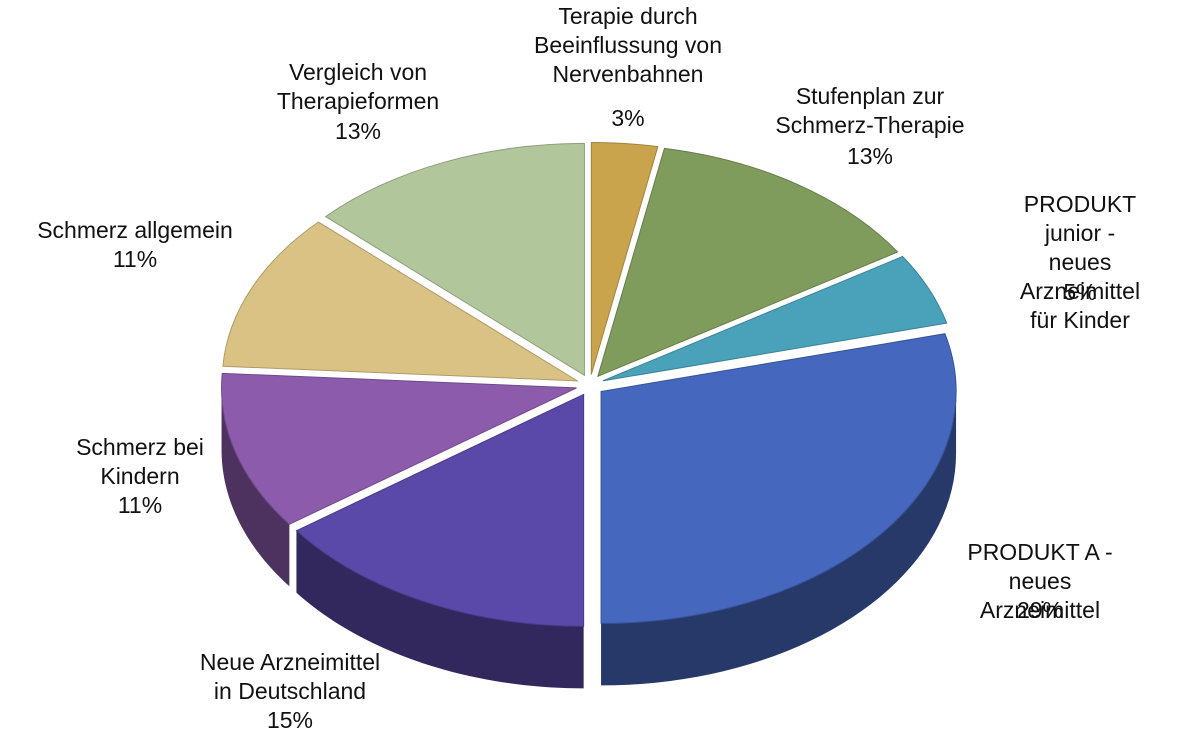 This screenshot has height=741, width=1204. Describe the element at coordinates (358, 86) in the screenshot. I see `category-label: Vergleich von Therapieformen` at that location.